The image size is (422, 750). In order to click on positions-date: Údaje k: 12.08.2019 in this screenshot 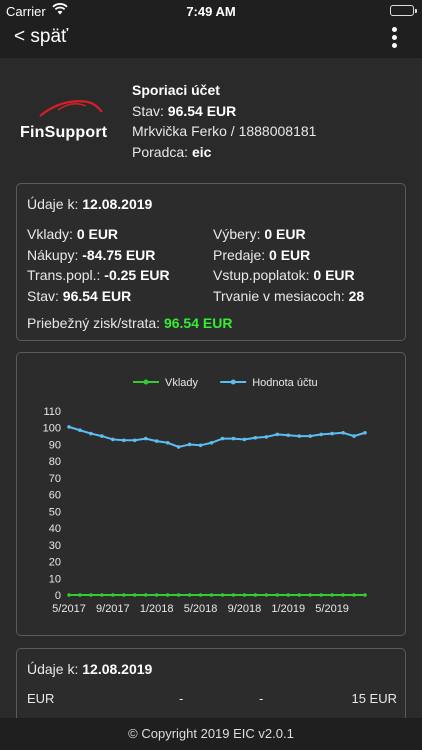, I will do `click(89, 669)`.